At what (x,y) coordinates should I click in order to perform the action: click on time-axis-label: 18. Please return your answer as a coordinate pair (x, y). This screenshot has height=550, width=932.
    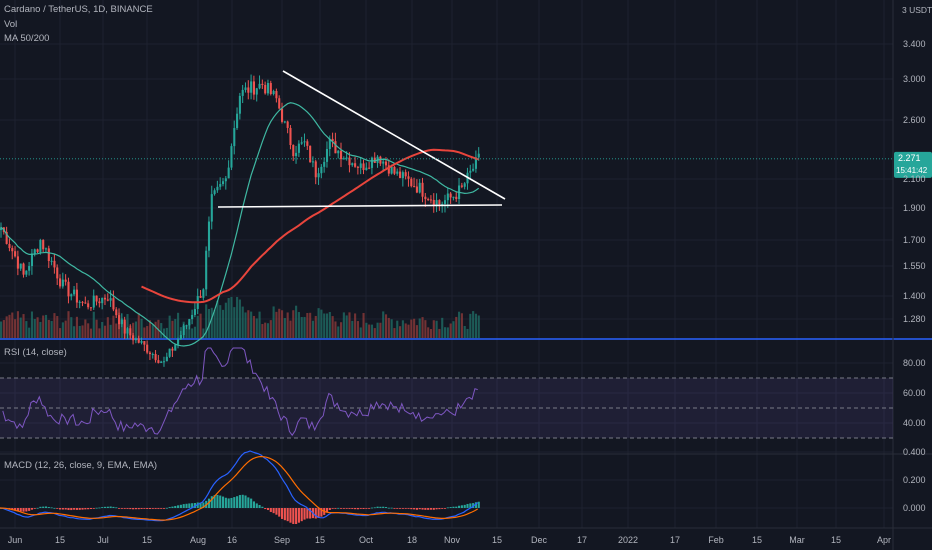
    Looking at the image, I should click on (412, 540).